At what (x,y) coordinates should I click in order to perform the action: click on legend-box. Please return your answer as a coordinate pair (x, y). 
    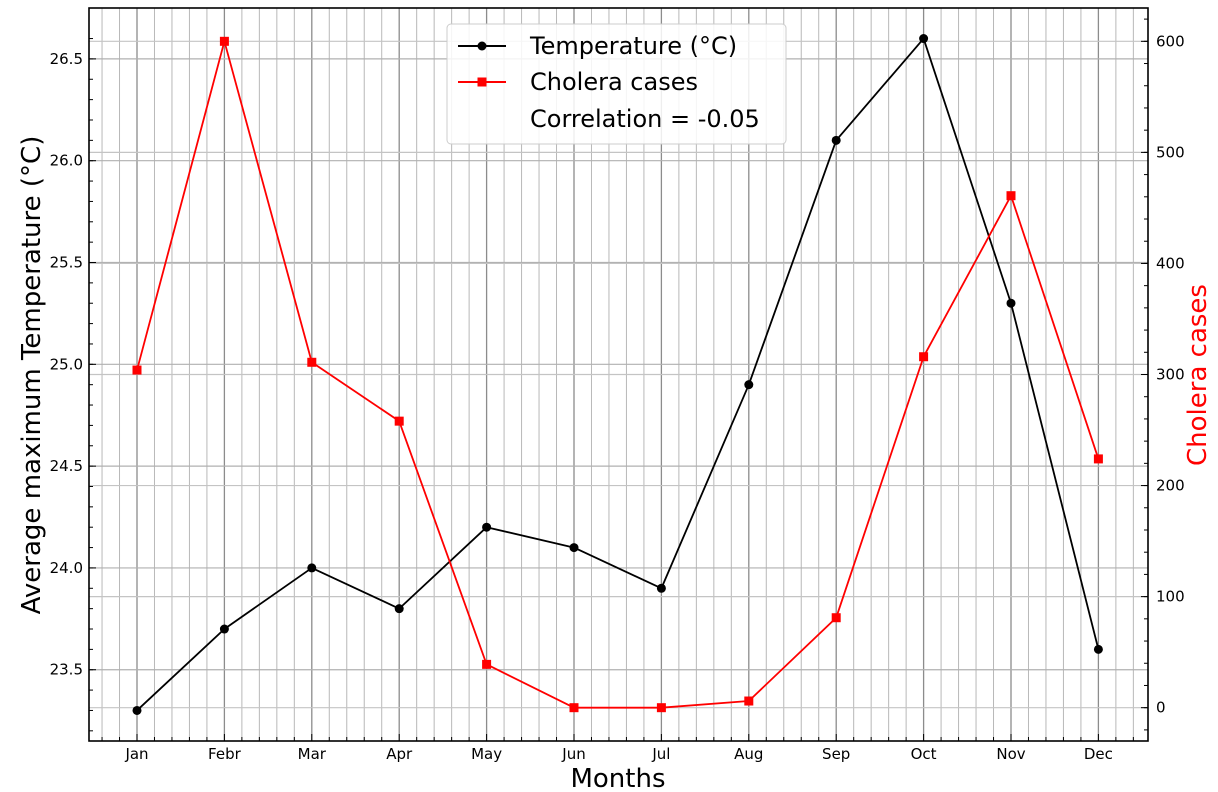
    Looking at the image, I should click on (616, 84).